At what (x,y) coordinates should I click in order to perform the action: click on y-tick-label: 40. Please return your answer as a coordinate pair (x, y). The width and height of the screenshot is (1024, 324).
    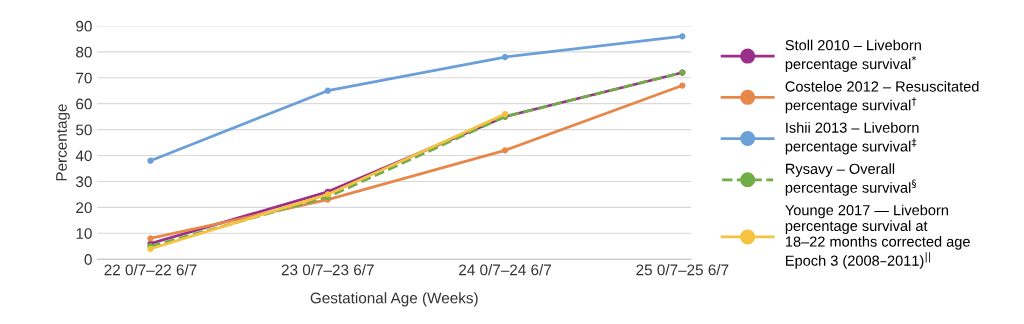
    Looking at the image, I should click on (83, 156).